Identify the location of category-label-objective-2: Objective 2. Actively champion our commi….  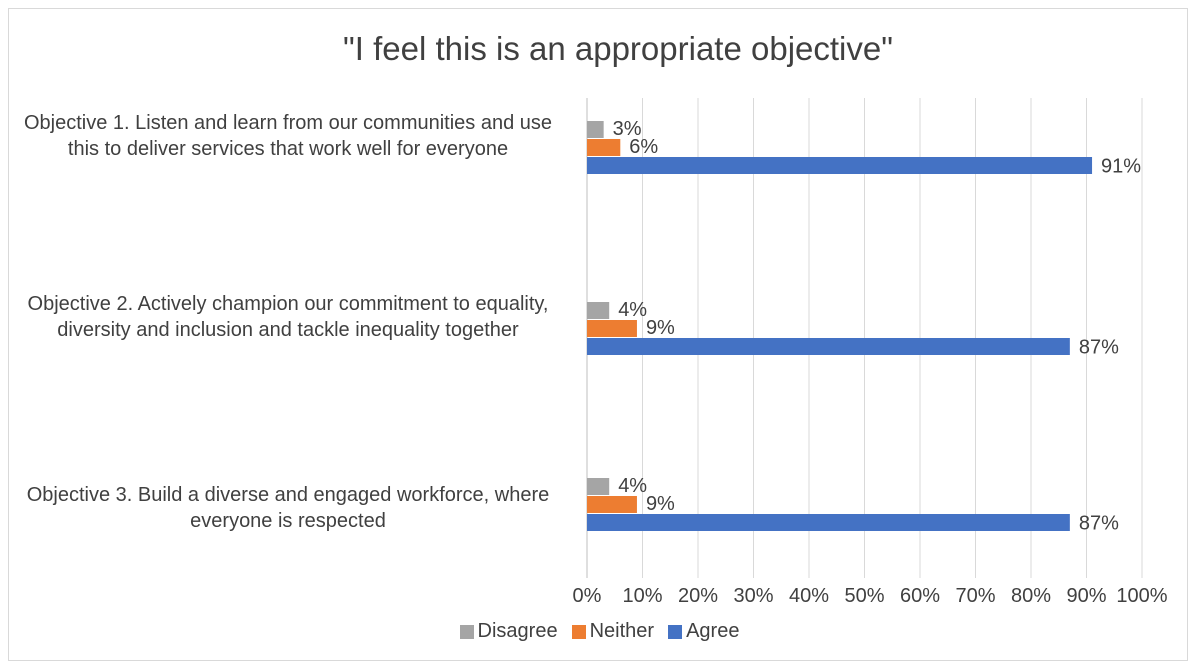
(288, 317).